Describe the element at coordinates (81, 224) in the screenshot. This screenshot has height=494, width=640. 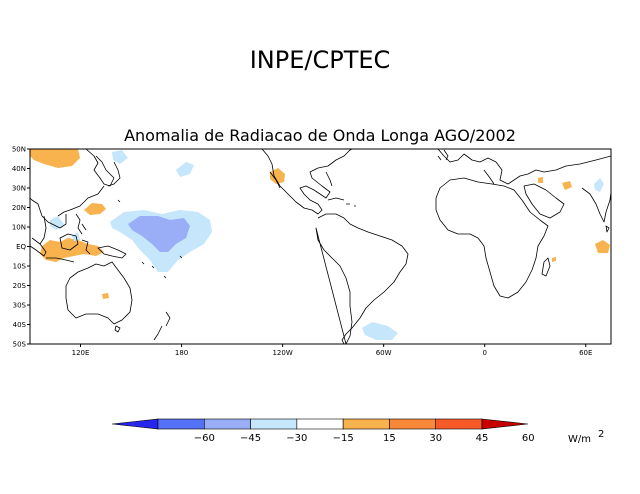
I see `philippines` at that location.